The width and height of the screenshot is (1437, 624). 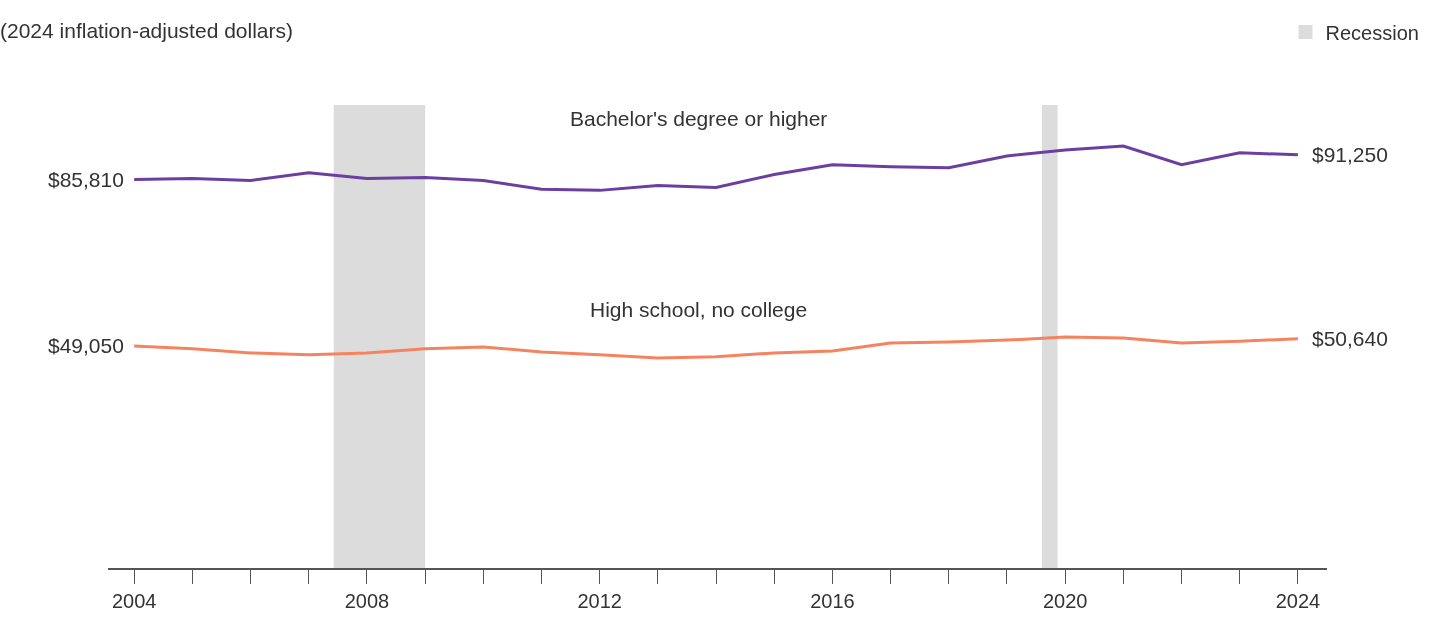 I want to click on series-label: High school, no college, so click(x=699, y=309).